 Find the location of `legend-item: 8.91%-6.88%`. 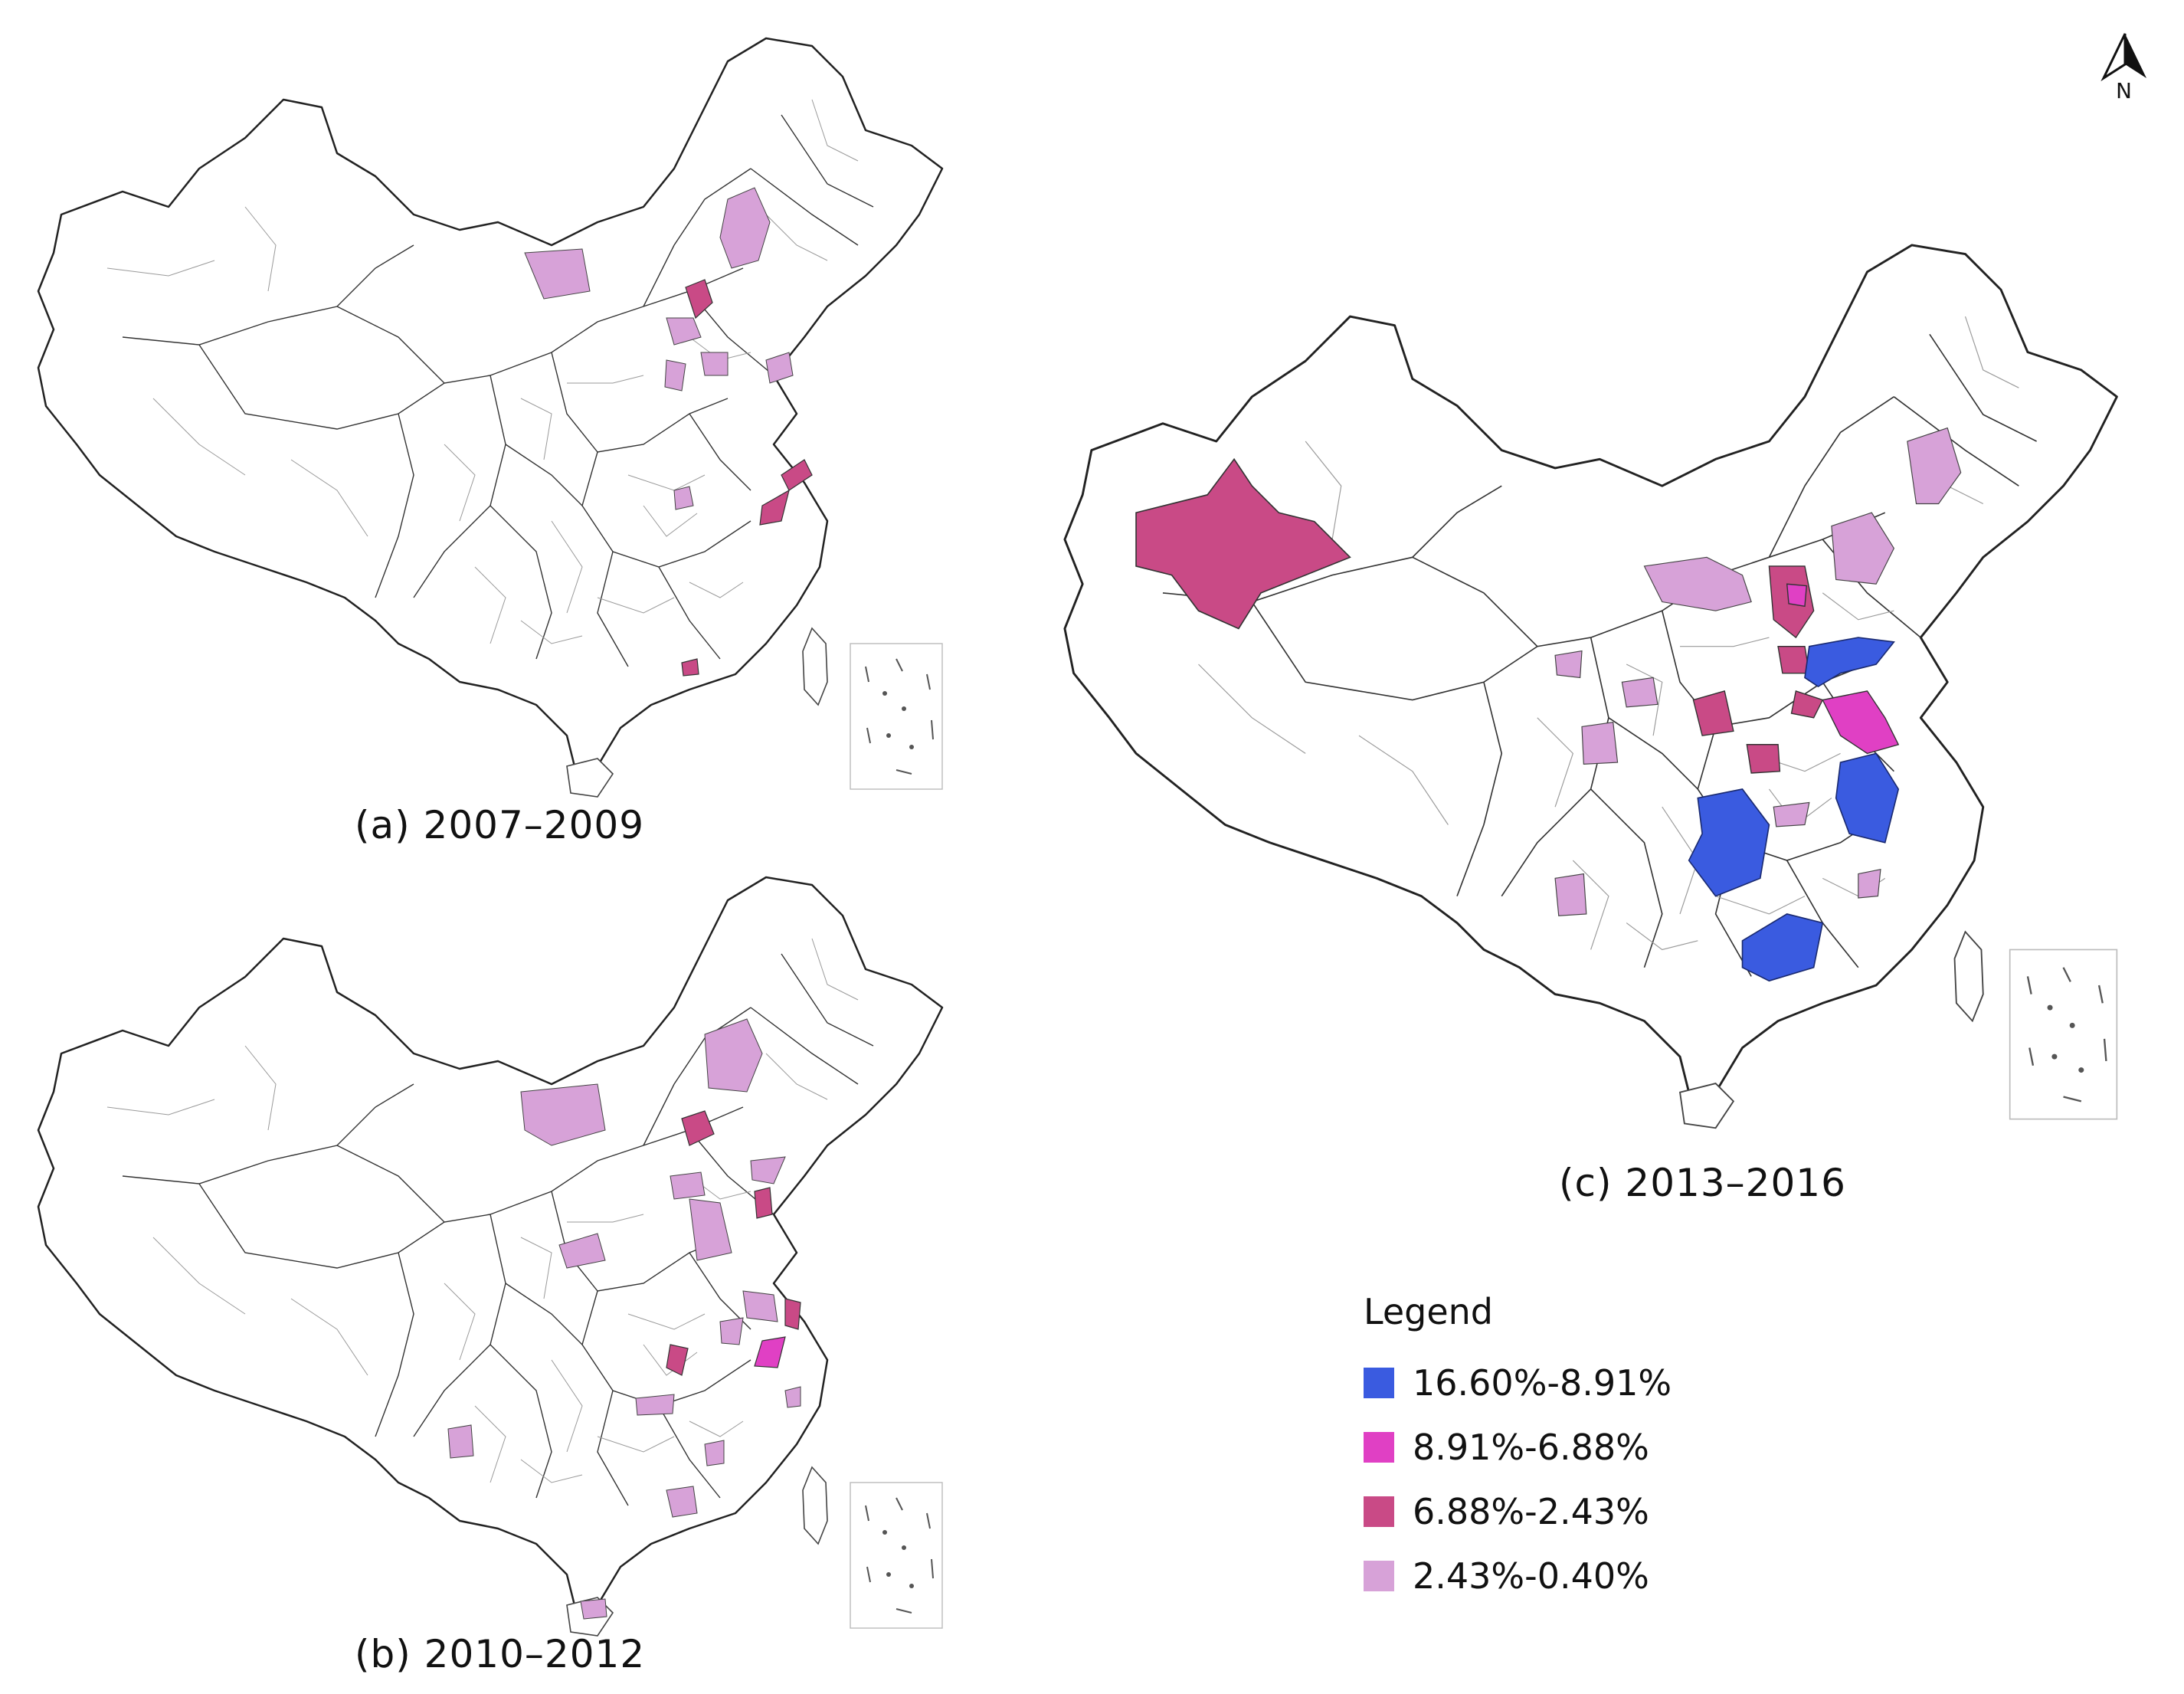

legend-item: 8.91%-6.88% is located at coordinates (1632, 1447).